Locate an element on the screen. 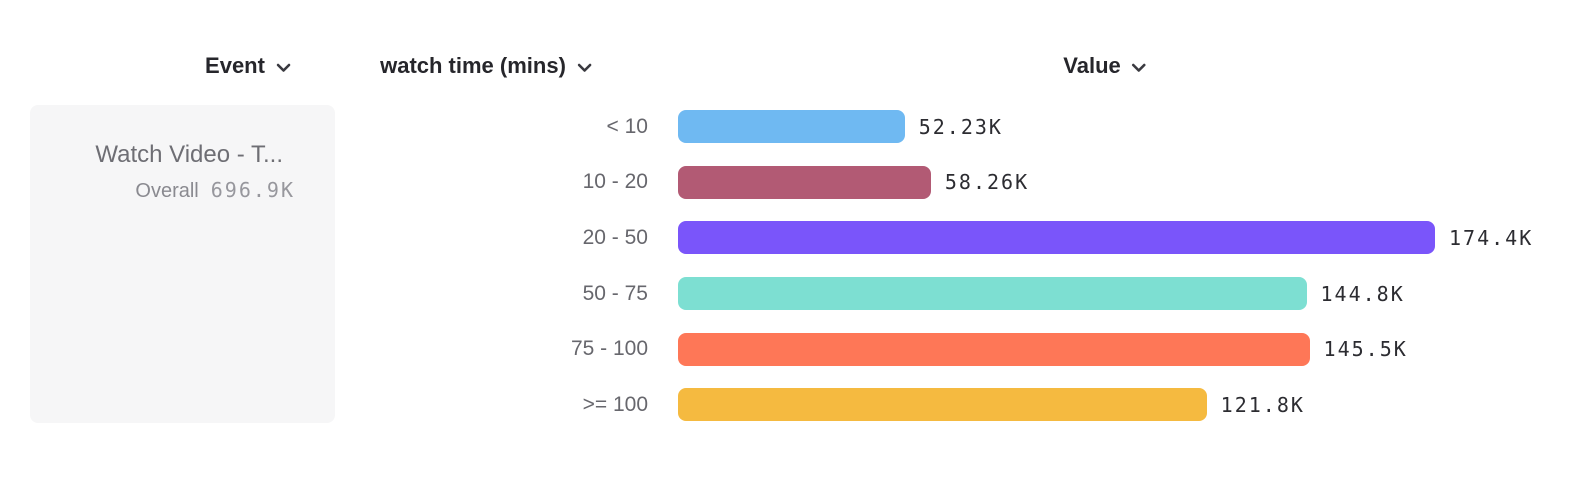  bar-track: 145.5K is located at coordinates (1131, 349).